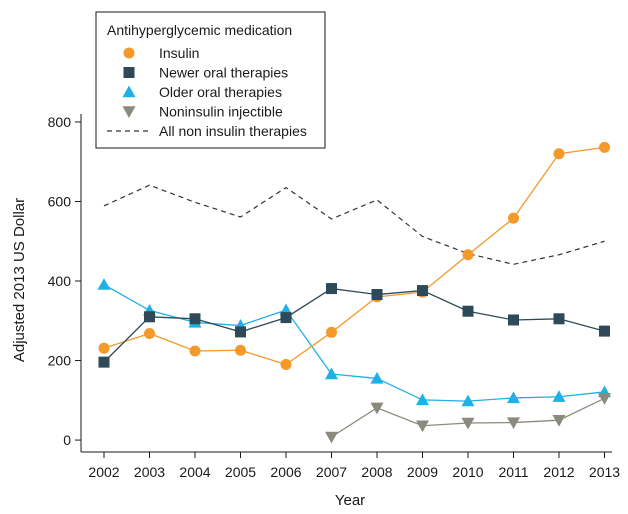 The height and width of the screenshot is (514, 628). What do you see at coordinates (513, 472) in the screenshot?
I see `x-tick-label: 2011` at bounding box center [513, 472].